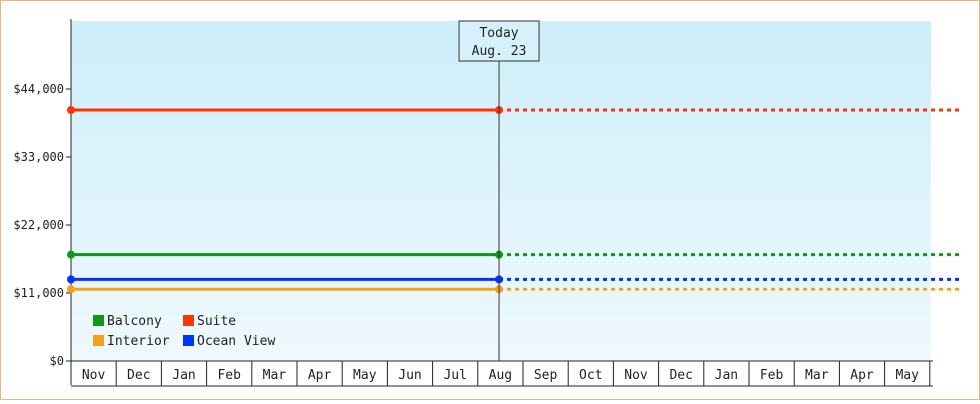 This screenshot has height=404, width=980. Describe the element at coordinates (498, 33) in the screenshot. I see `today-label: Today` at that location.